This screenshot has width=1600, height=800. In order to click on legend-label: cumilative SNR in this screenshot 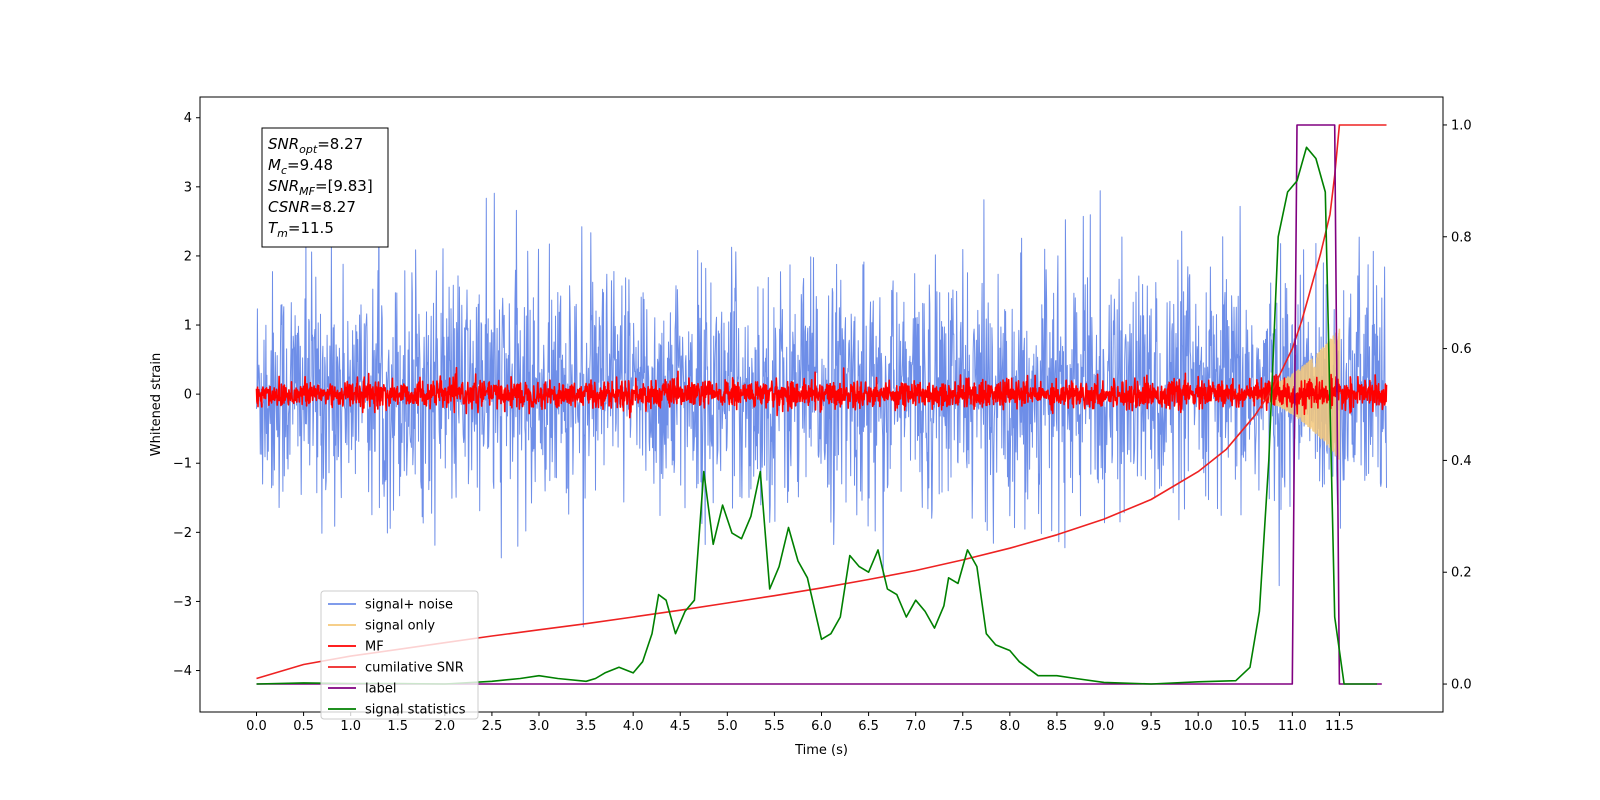, I will do `click(414, 668)`.